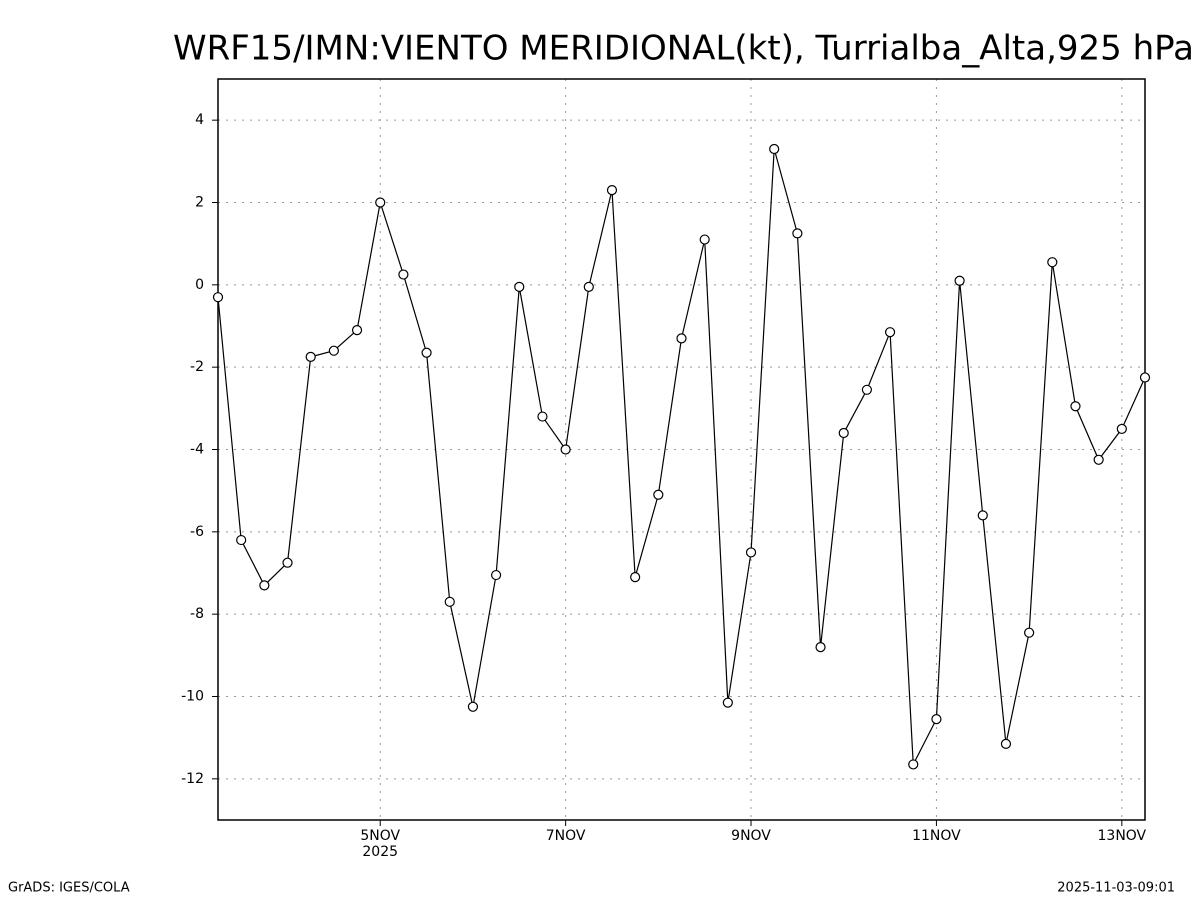  I want to click on y-tick-label: -12, so click(192, 779).